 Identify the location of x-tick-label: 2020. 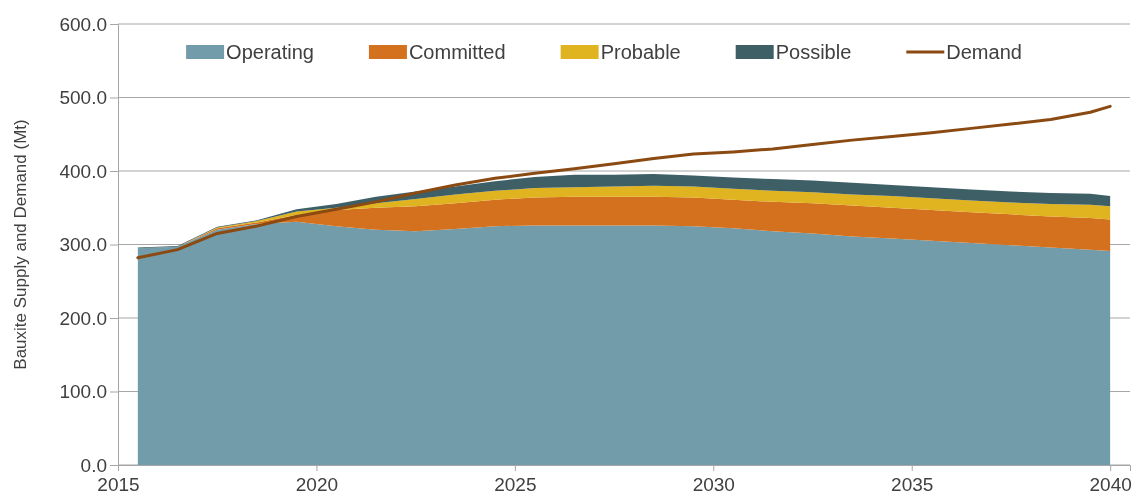
(317, 485).